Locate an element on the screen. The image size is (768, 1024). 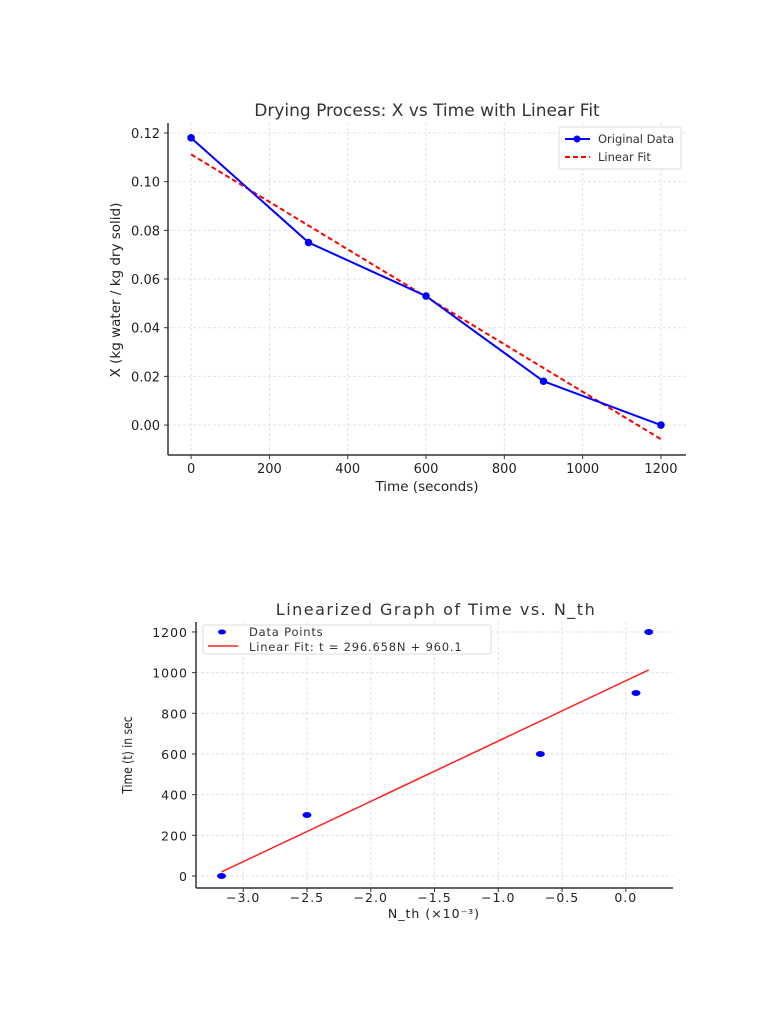
y-tick-label: 400 is located at coordinates (174, 795).